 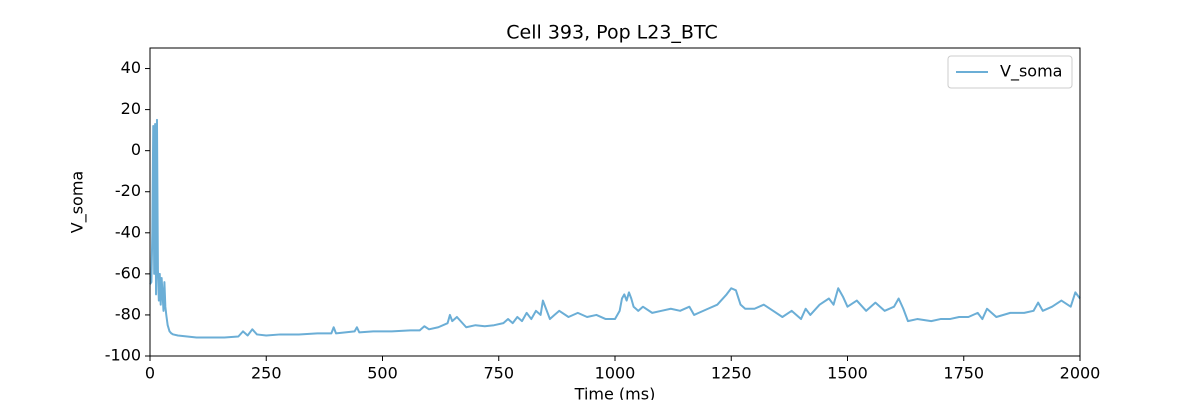 I want to click on legend-box, so click(x=1010, y=72).